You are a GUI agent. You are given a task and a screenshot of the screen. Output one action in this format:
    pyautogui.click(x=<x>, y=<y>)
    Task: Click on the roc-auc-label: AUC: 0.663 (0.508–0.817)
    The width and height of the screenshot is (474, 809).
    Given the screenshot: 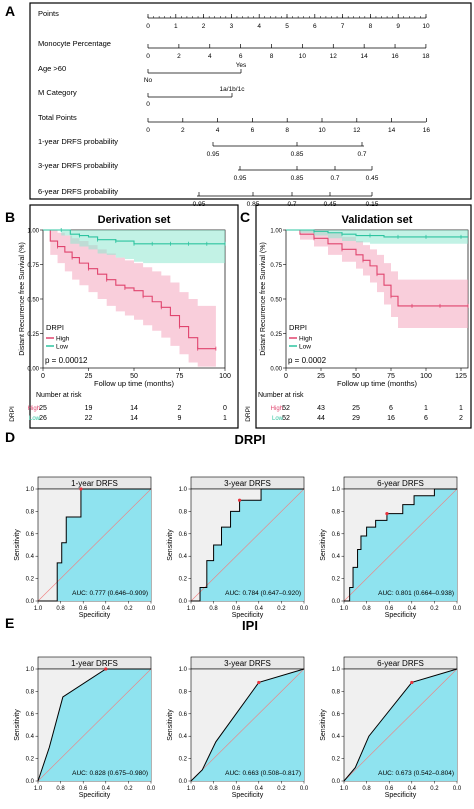 What is the action you would take?
    pyautogui.click(x=263, y=773)
    